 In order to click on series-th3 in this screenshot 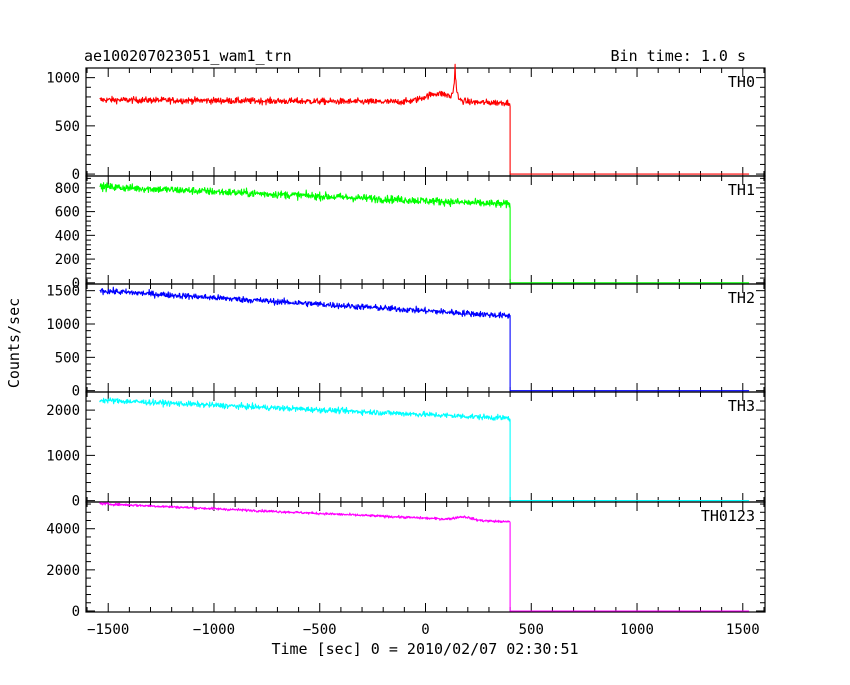, I will do `click(424, 449)`.